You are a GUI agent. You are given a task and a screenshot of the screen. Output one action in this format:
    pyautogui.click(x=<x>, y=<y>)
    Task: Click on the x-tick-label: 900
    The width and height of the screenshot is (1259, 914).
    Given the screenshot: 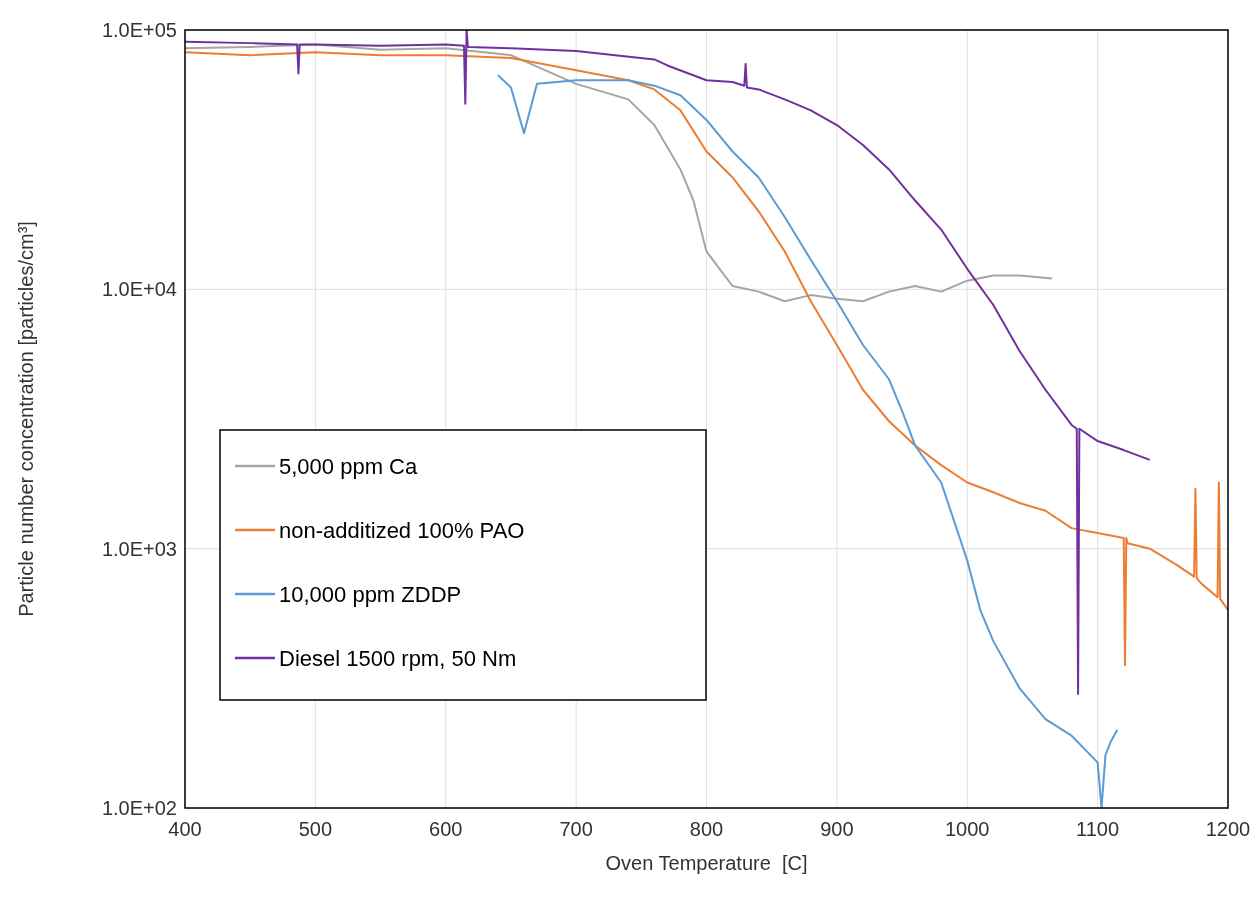 What is the action you would take?
    pyautogui.click(x=837, y=829)
    